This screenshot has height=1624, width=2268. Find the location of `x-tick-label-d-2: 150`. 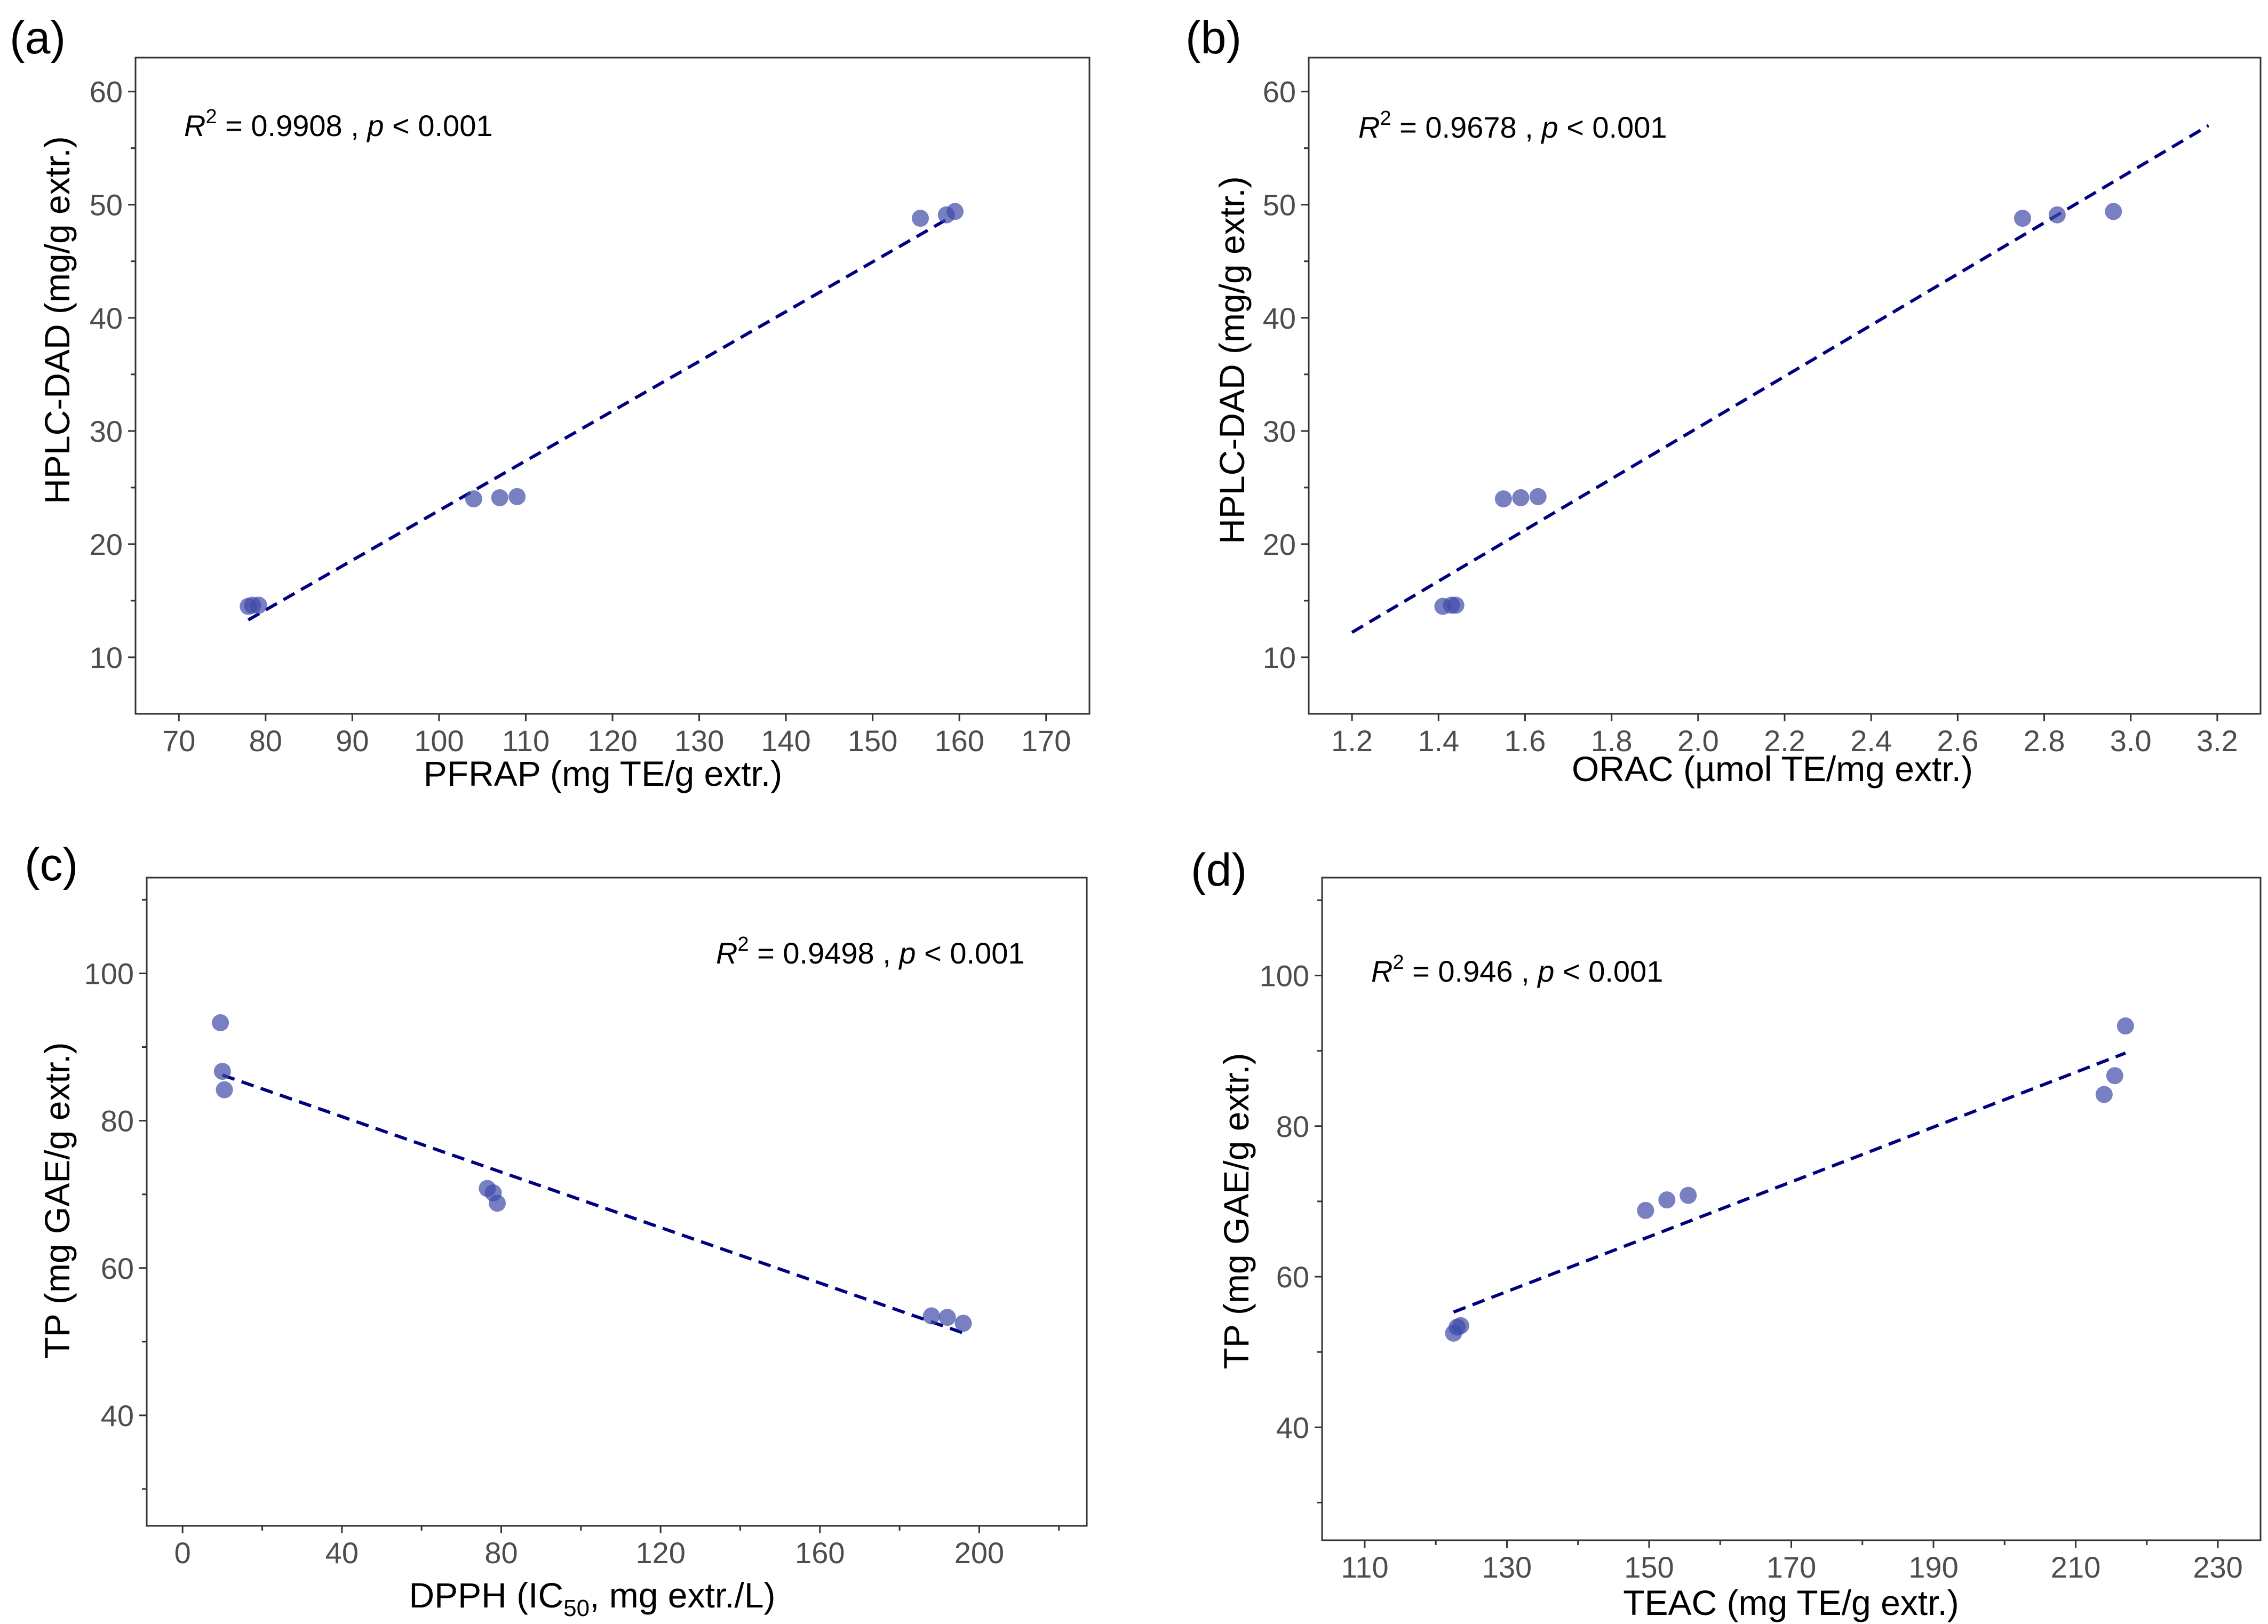

x-tick-label-d-2: 150 is located at coordinates (1649, 1567).